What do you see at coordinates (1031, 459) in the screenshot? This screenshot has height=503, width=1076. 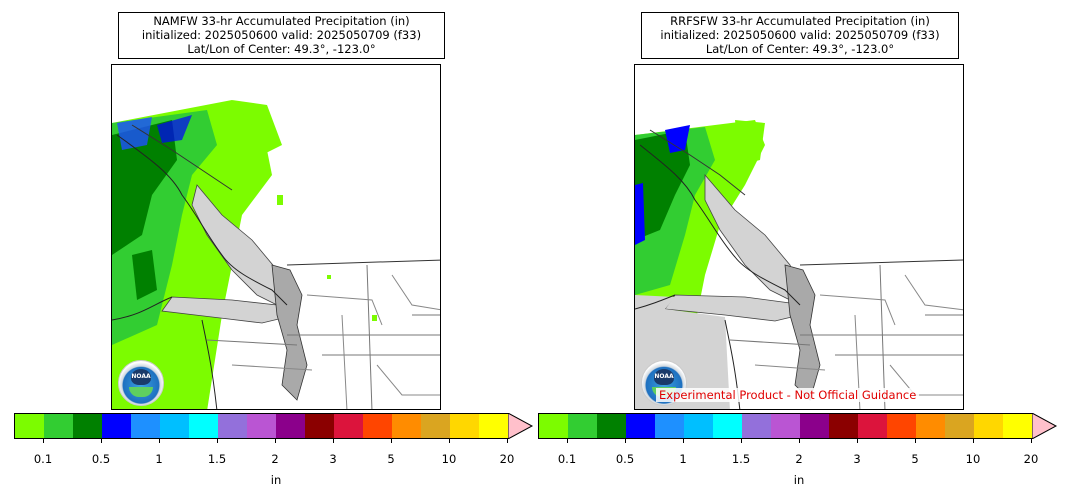 I see `right-colorbar-tick-label: 20` at bounding box center [1031, 459].